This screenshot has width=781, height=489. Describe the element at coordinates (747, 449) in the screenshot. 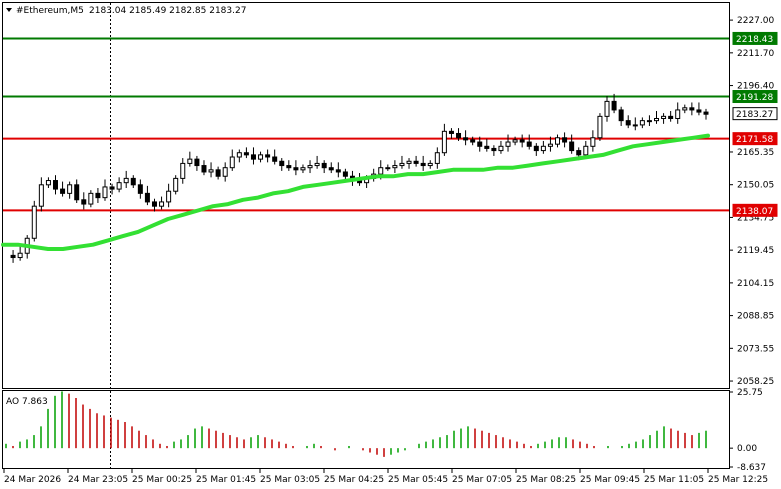

I see `ao-tick-label: 0.00` at that location.